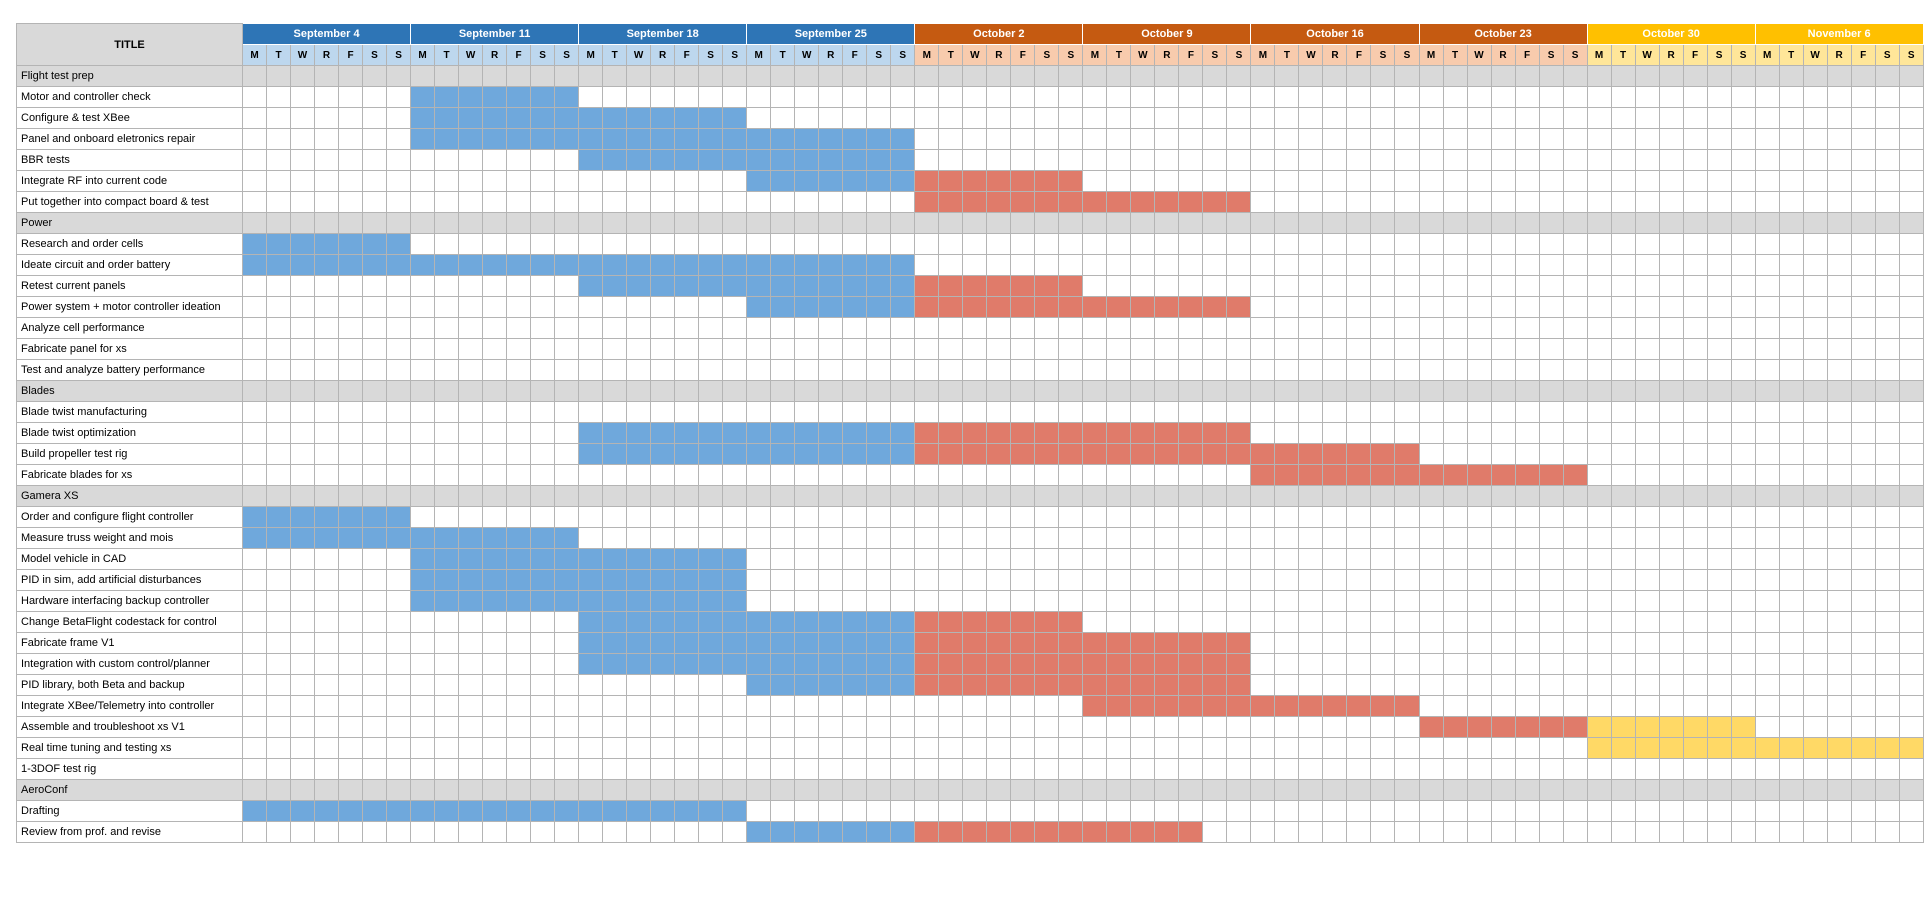  What do you see at coordinates (129, 601) in the screenshot?
I see `task-name: Hardware interfacing backup controller` at bounding box center [129, 601].